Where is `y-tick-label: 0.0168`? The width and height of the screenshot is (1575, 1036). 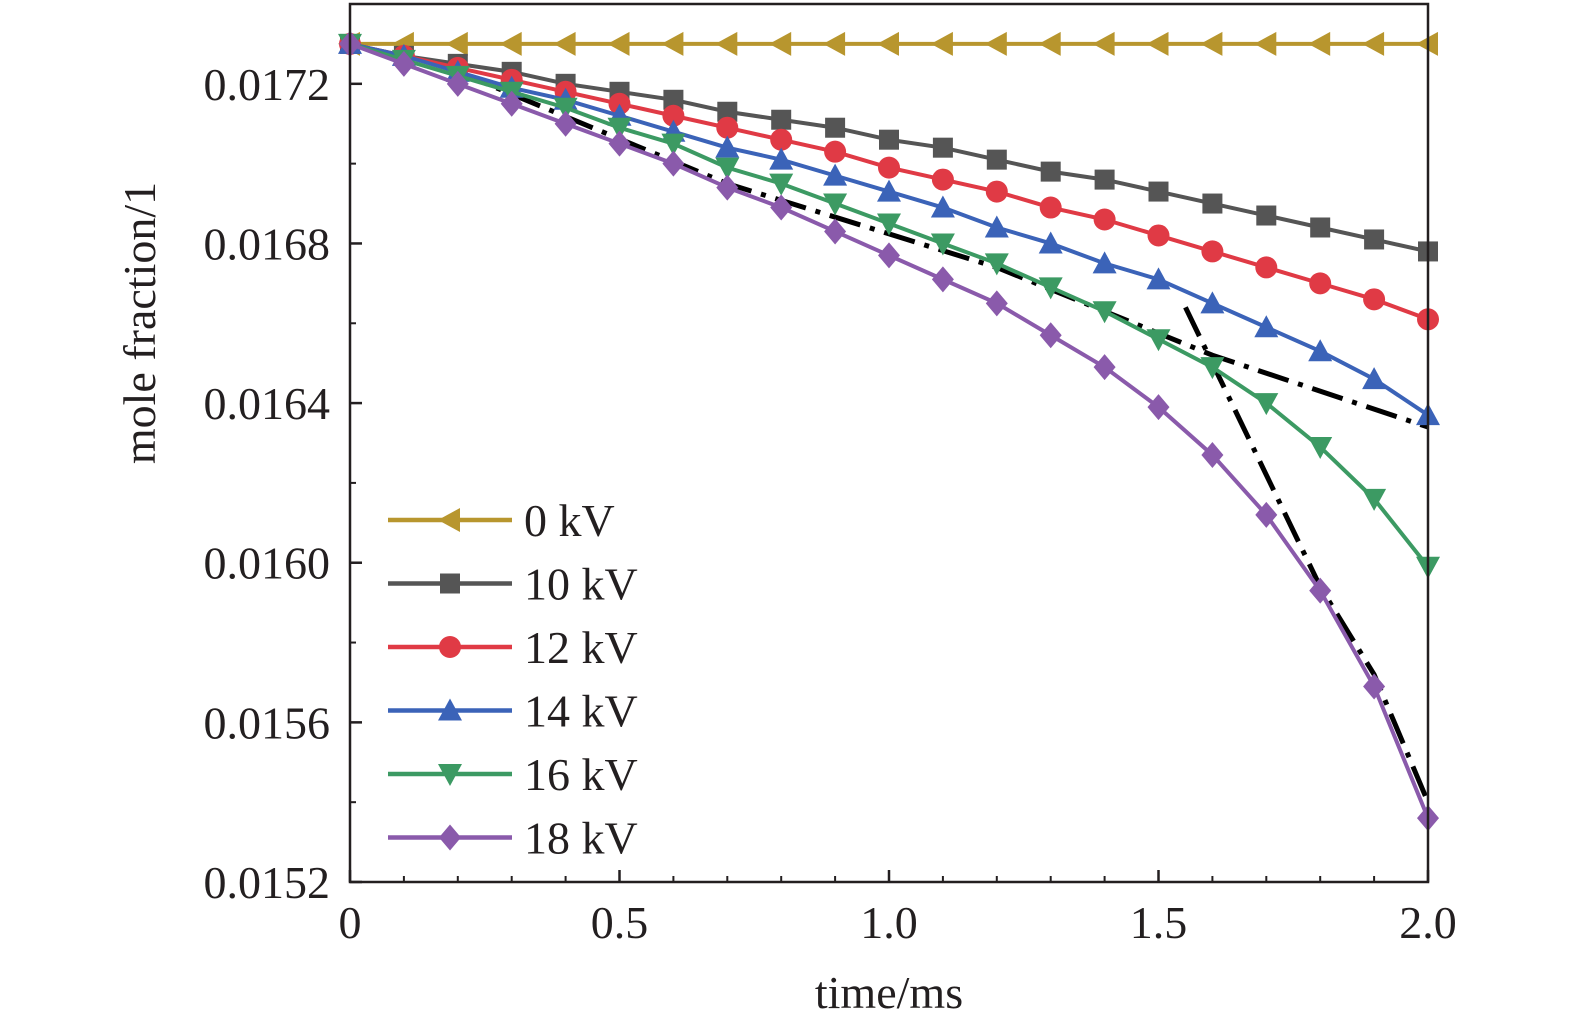 y-tick-label: 0.0168 is located at coordinates (267, 243).